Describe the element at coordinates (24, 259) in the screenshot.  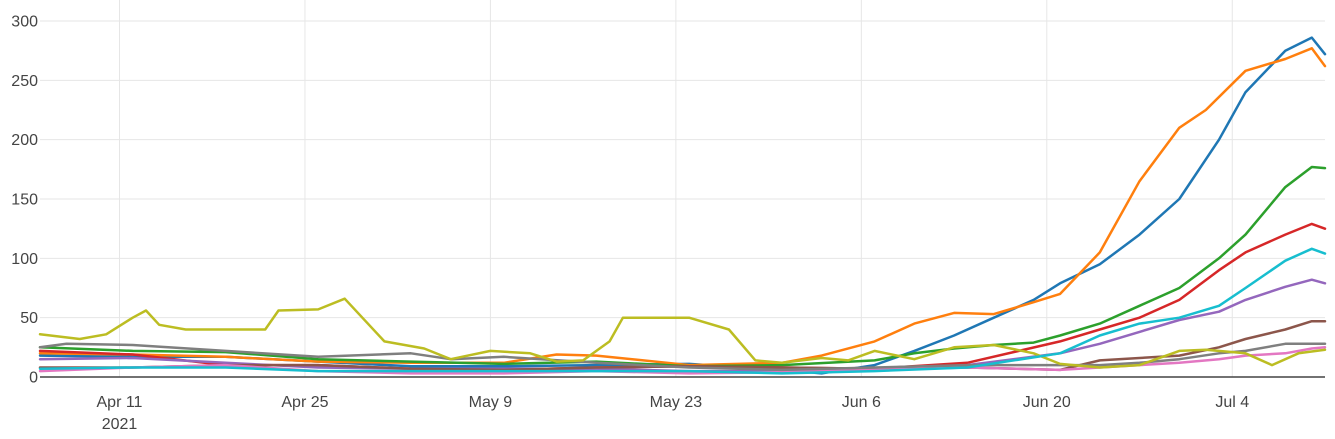
I see `y-tick-label: 100` at that location.